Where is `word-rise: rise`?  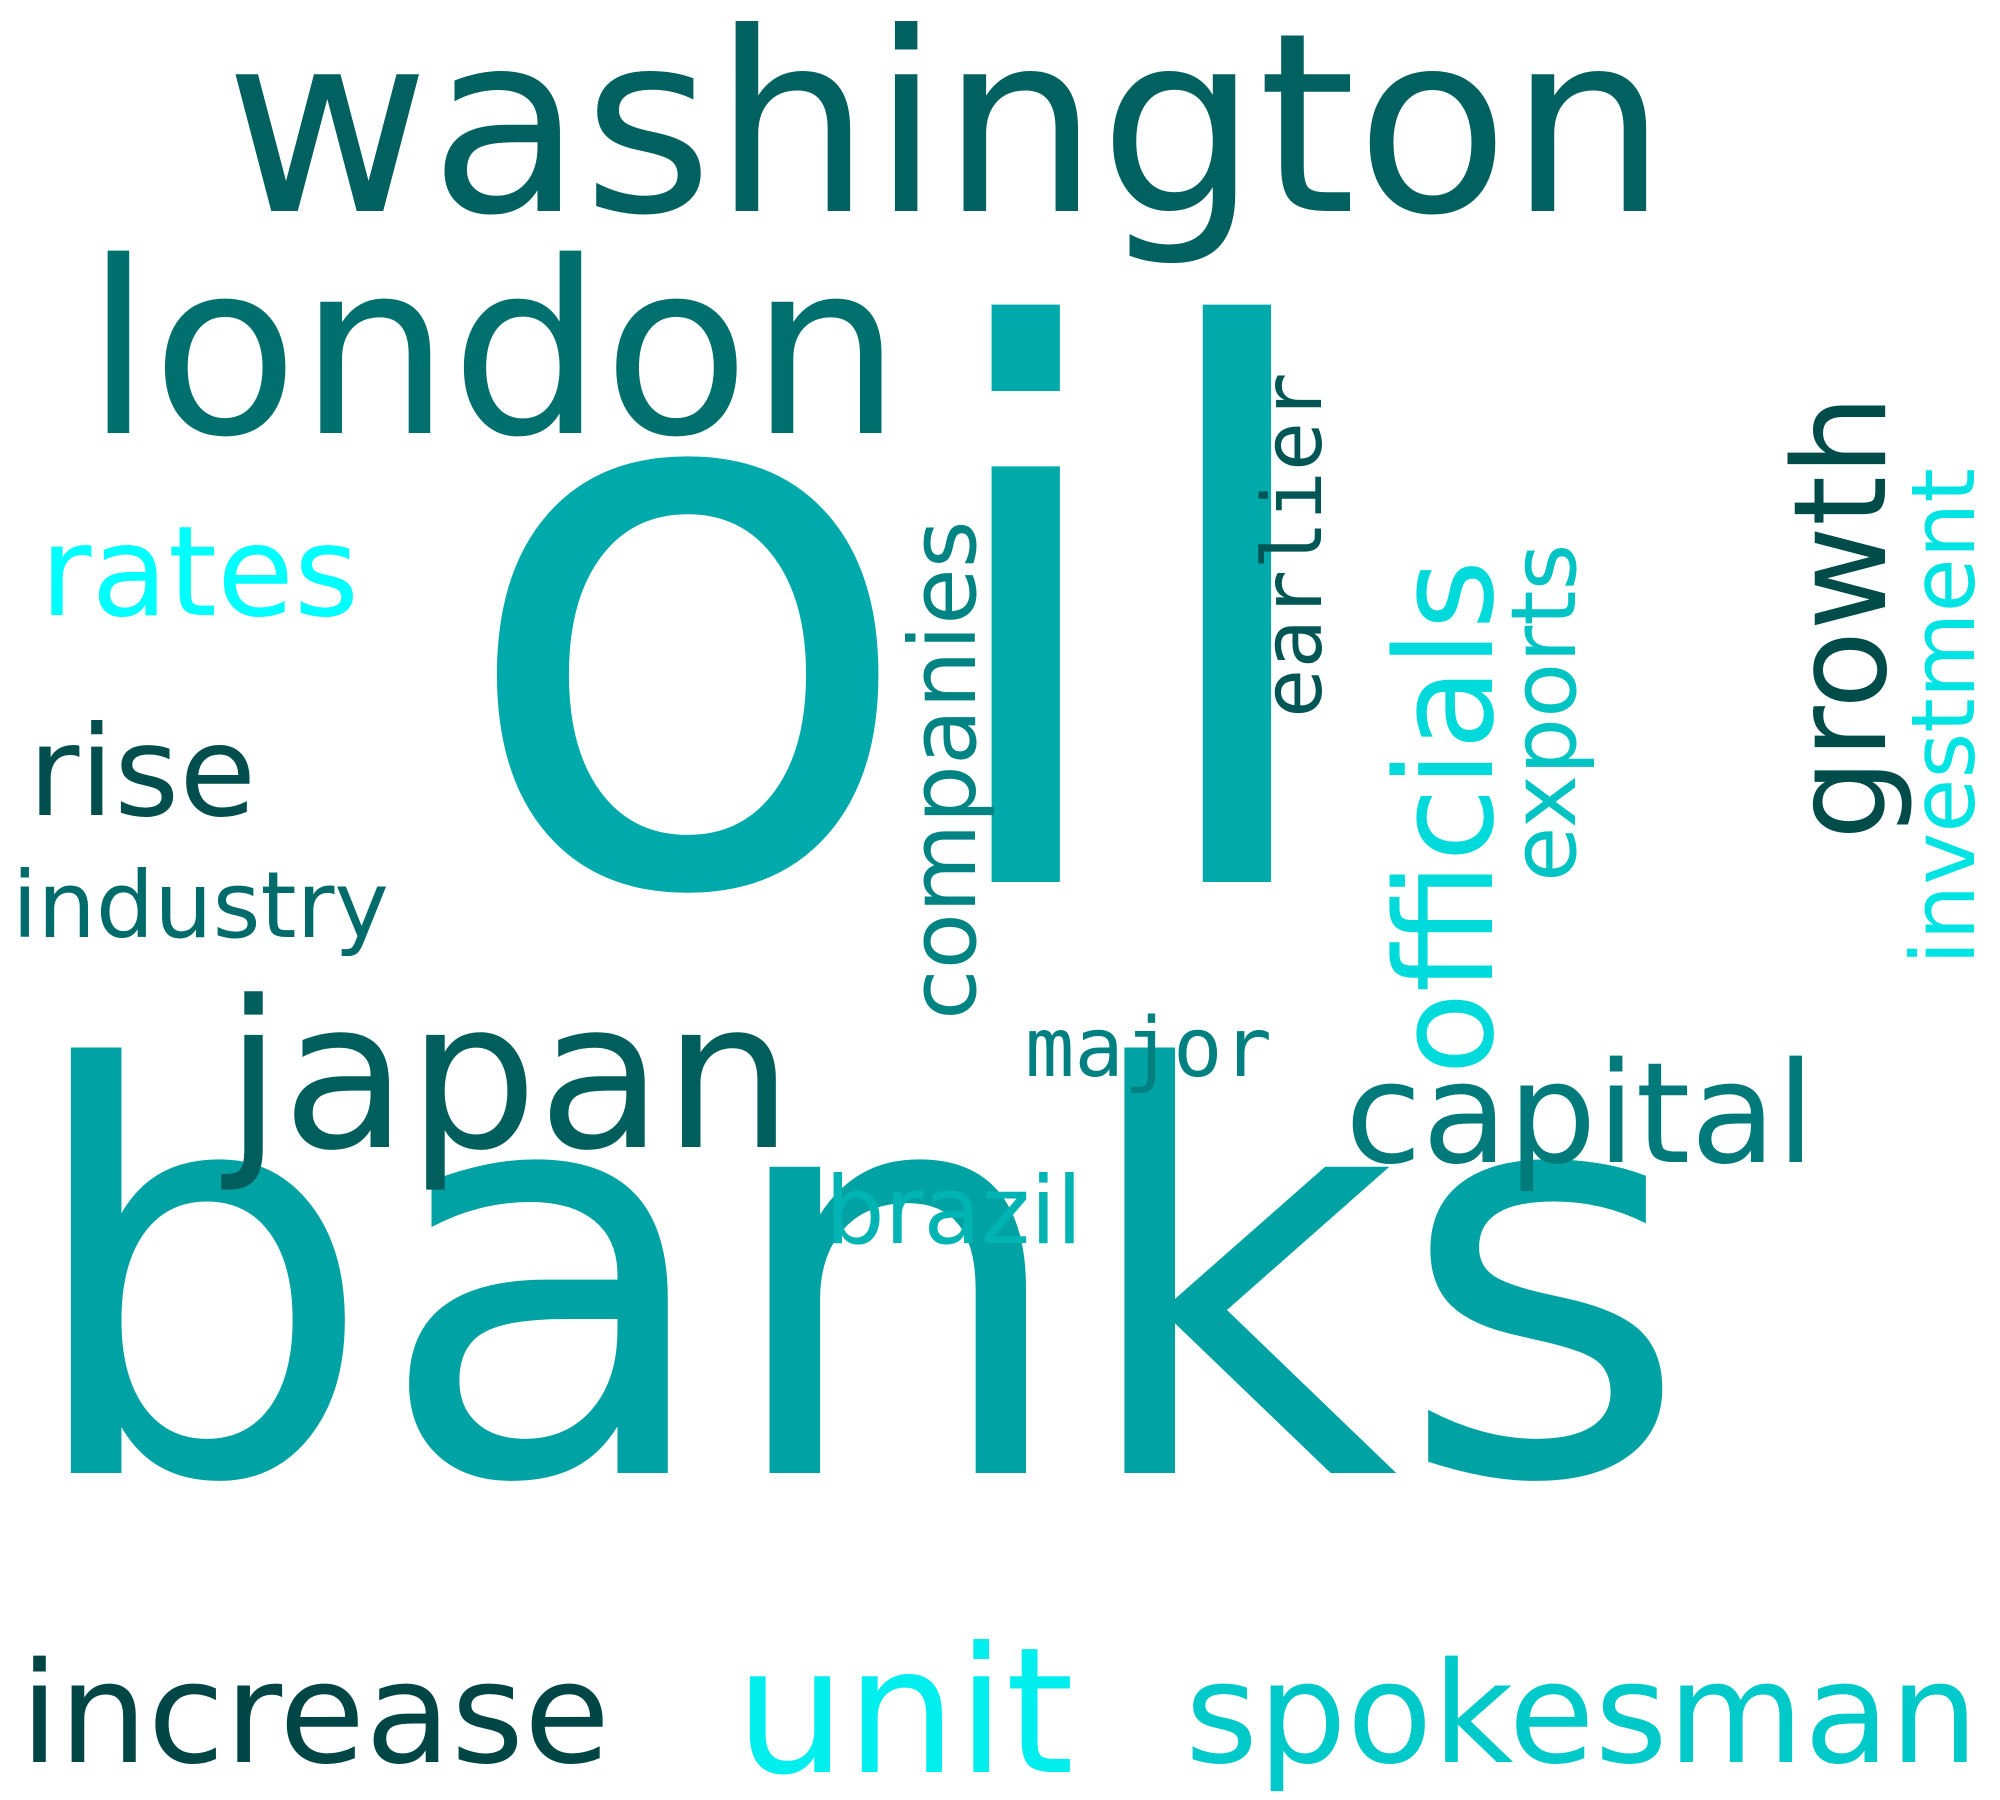 word-rise: rise is located at coordinates (142, 772).